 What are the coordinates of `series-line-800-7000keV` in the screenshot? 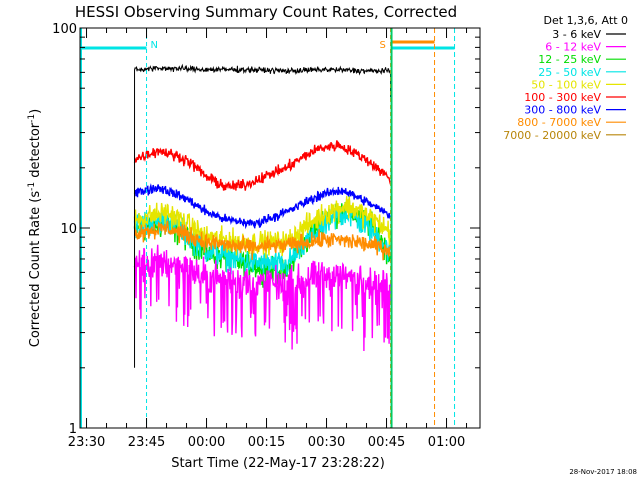 It's located at (262, 240).